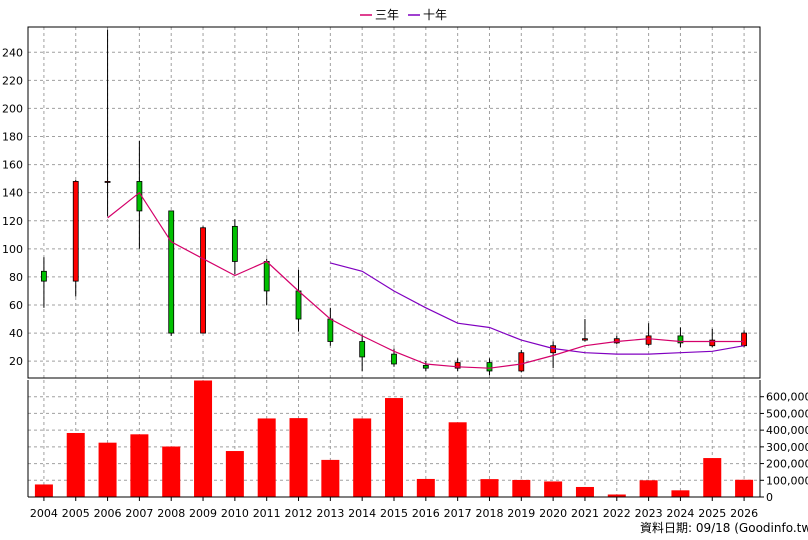 Image resolution: width=808 pixels, height=540 pixels. What do you see at coordinates (787, 464) in the screenshot?
I see `volume-tick-label: 200,000` at bounding box center [787, 464].